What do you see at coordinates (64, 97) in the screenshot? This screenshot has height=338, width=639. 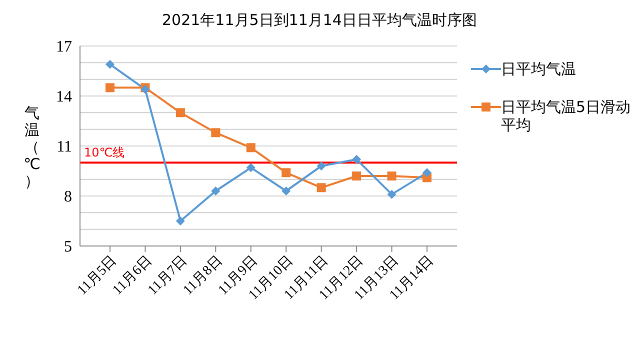 I see `y-tick-label: 14` at bounding box center [64, 97].